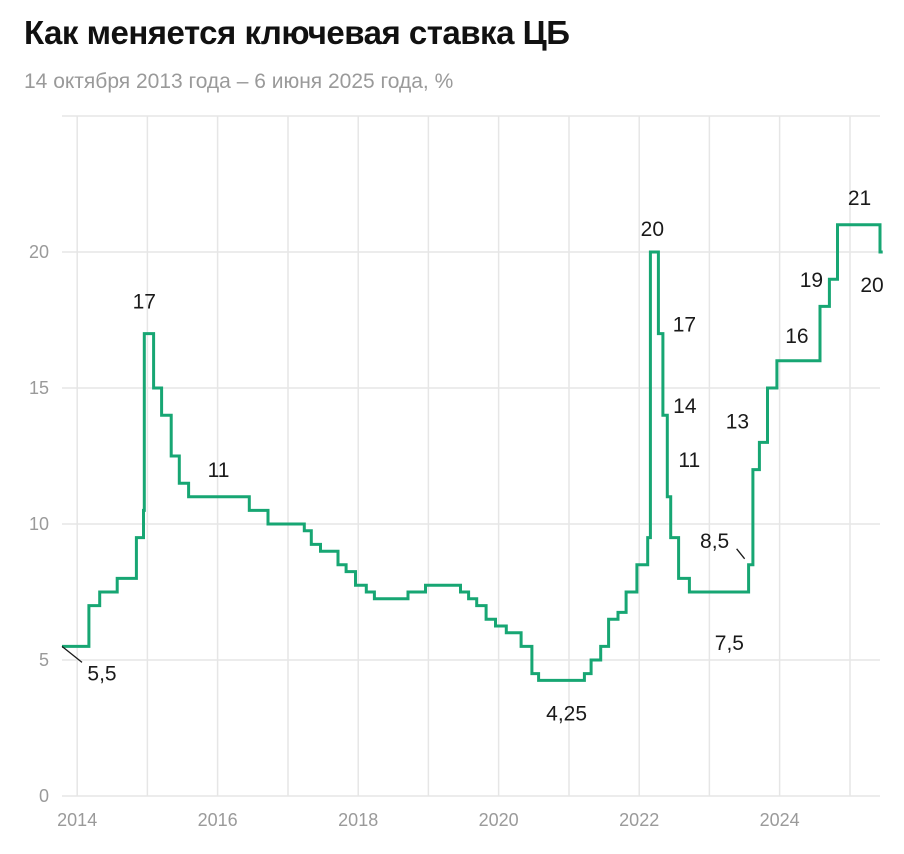 This screenshot has height=854, width=904. What do you see at coordinates (714, 541) in the screenshot?
I see `annotation-label: 8,5` at bounding box center [714, 541].